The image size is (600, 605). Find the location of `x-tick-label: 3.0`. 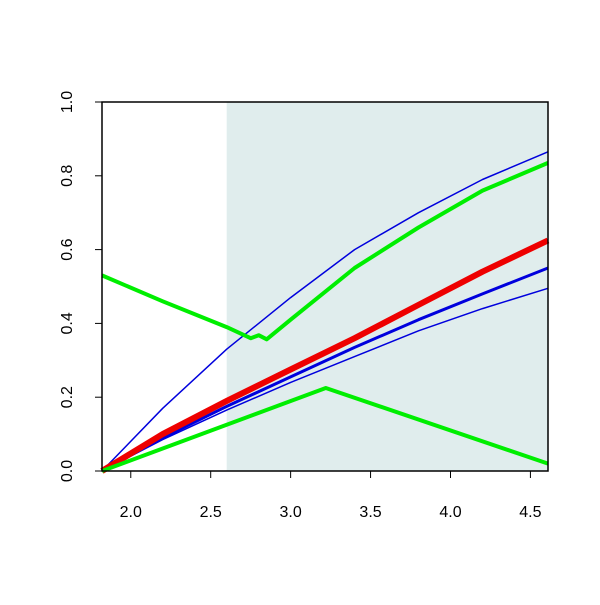

x-tick-label: 3.0 is located at coordinates (291, 512).